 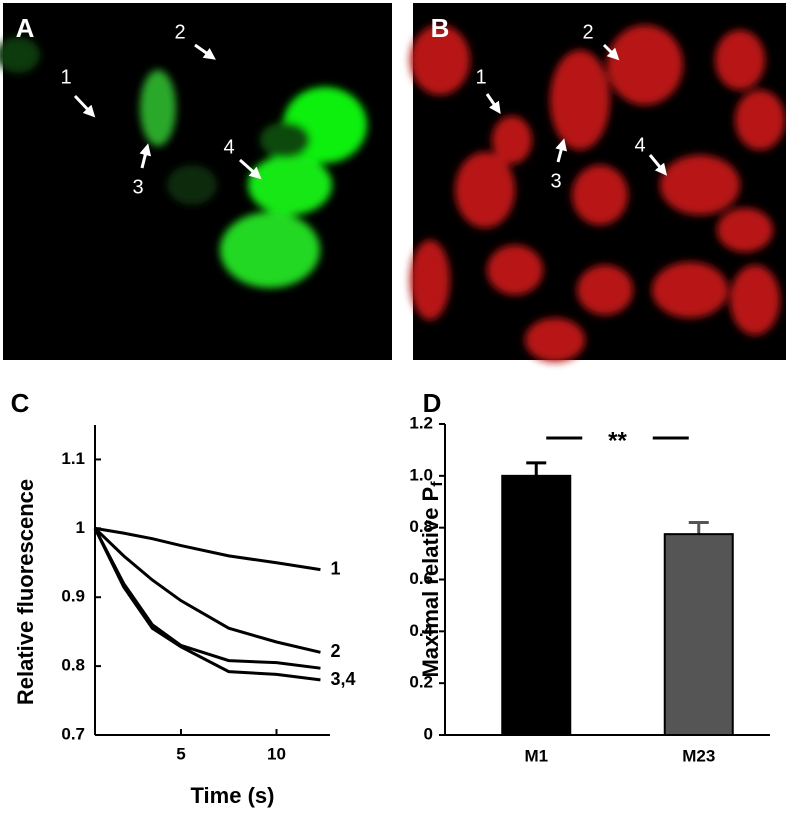 I want to click on significance: **, so click(x=617, y=440).